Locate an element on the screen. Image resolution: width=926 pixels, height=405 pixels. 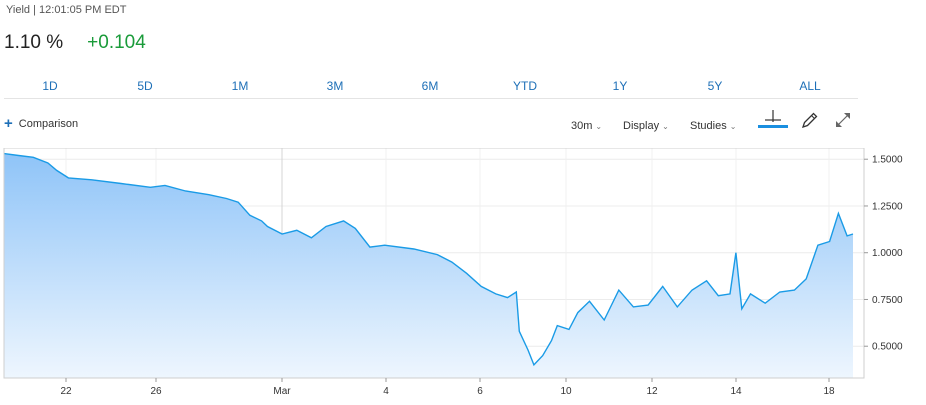
tab-6m: 6M is located at coordinates (430, 86).